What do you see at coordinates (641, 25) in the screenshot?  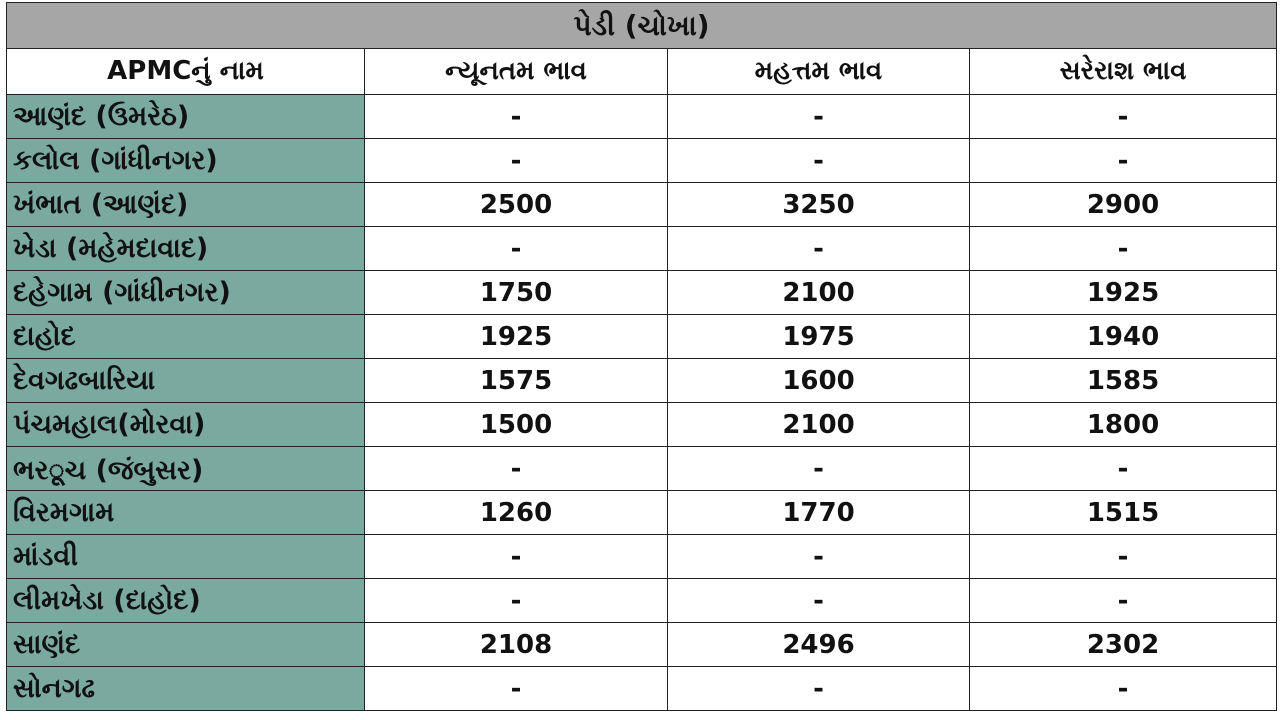 I see `table-title: પેડી (ચોખા)` at bounding box center [641, 25].